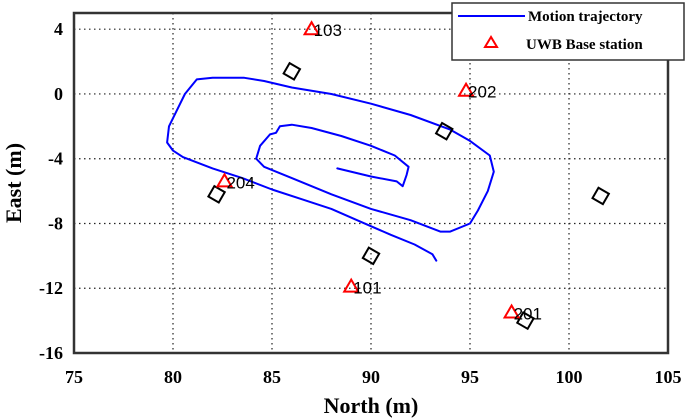  Describe the element at coordinates (491, 41) in the screenshot. I see `legend-triangle-icon` at that location.